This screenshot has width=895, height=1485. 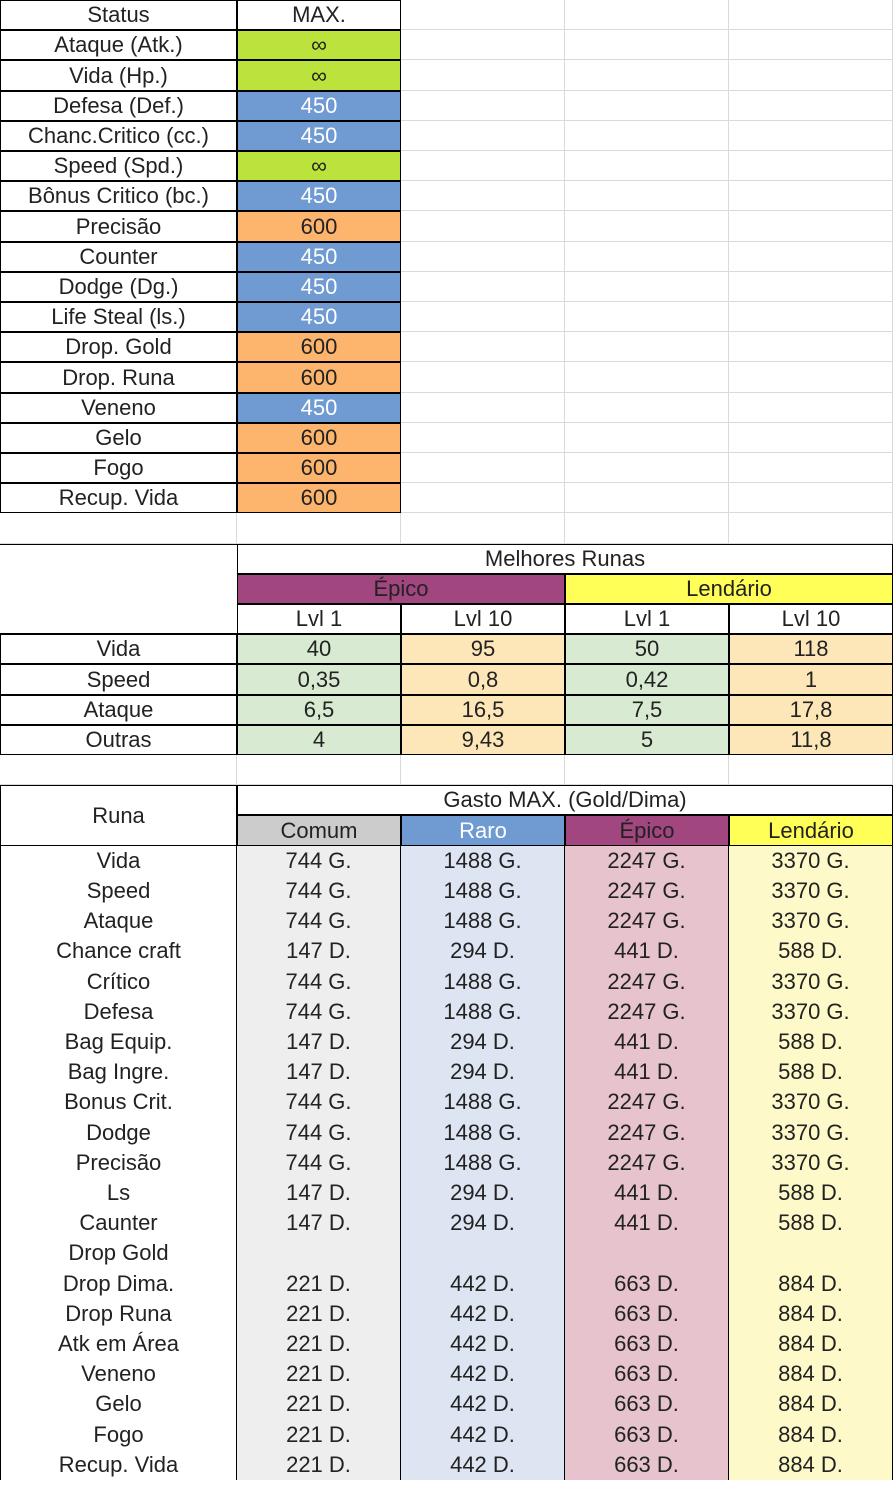 I want to click on level-header: Lvl 1, so click(x=319, y=619).